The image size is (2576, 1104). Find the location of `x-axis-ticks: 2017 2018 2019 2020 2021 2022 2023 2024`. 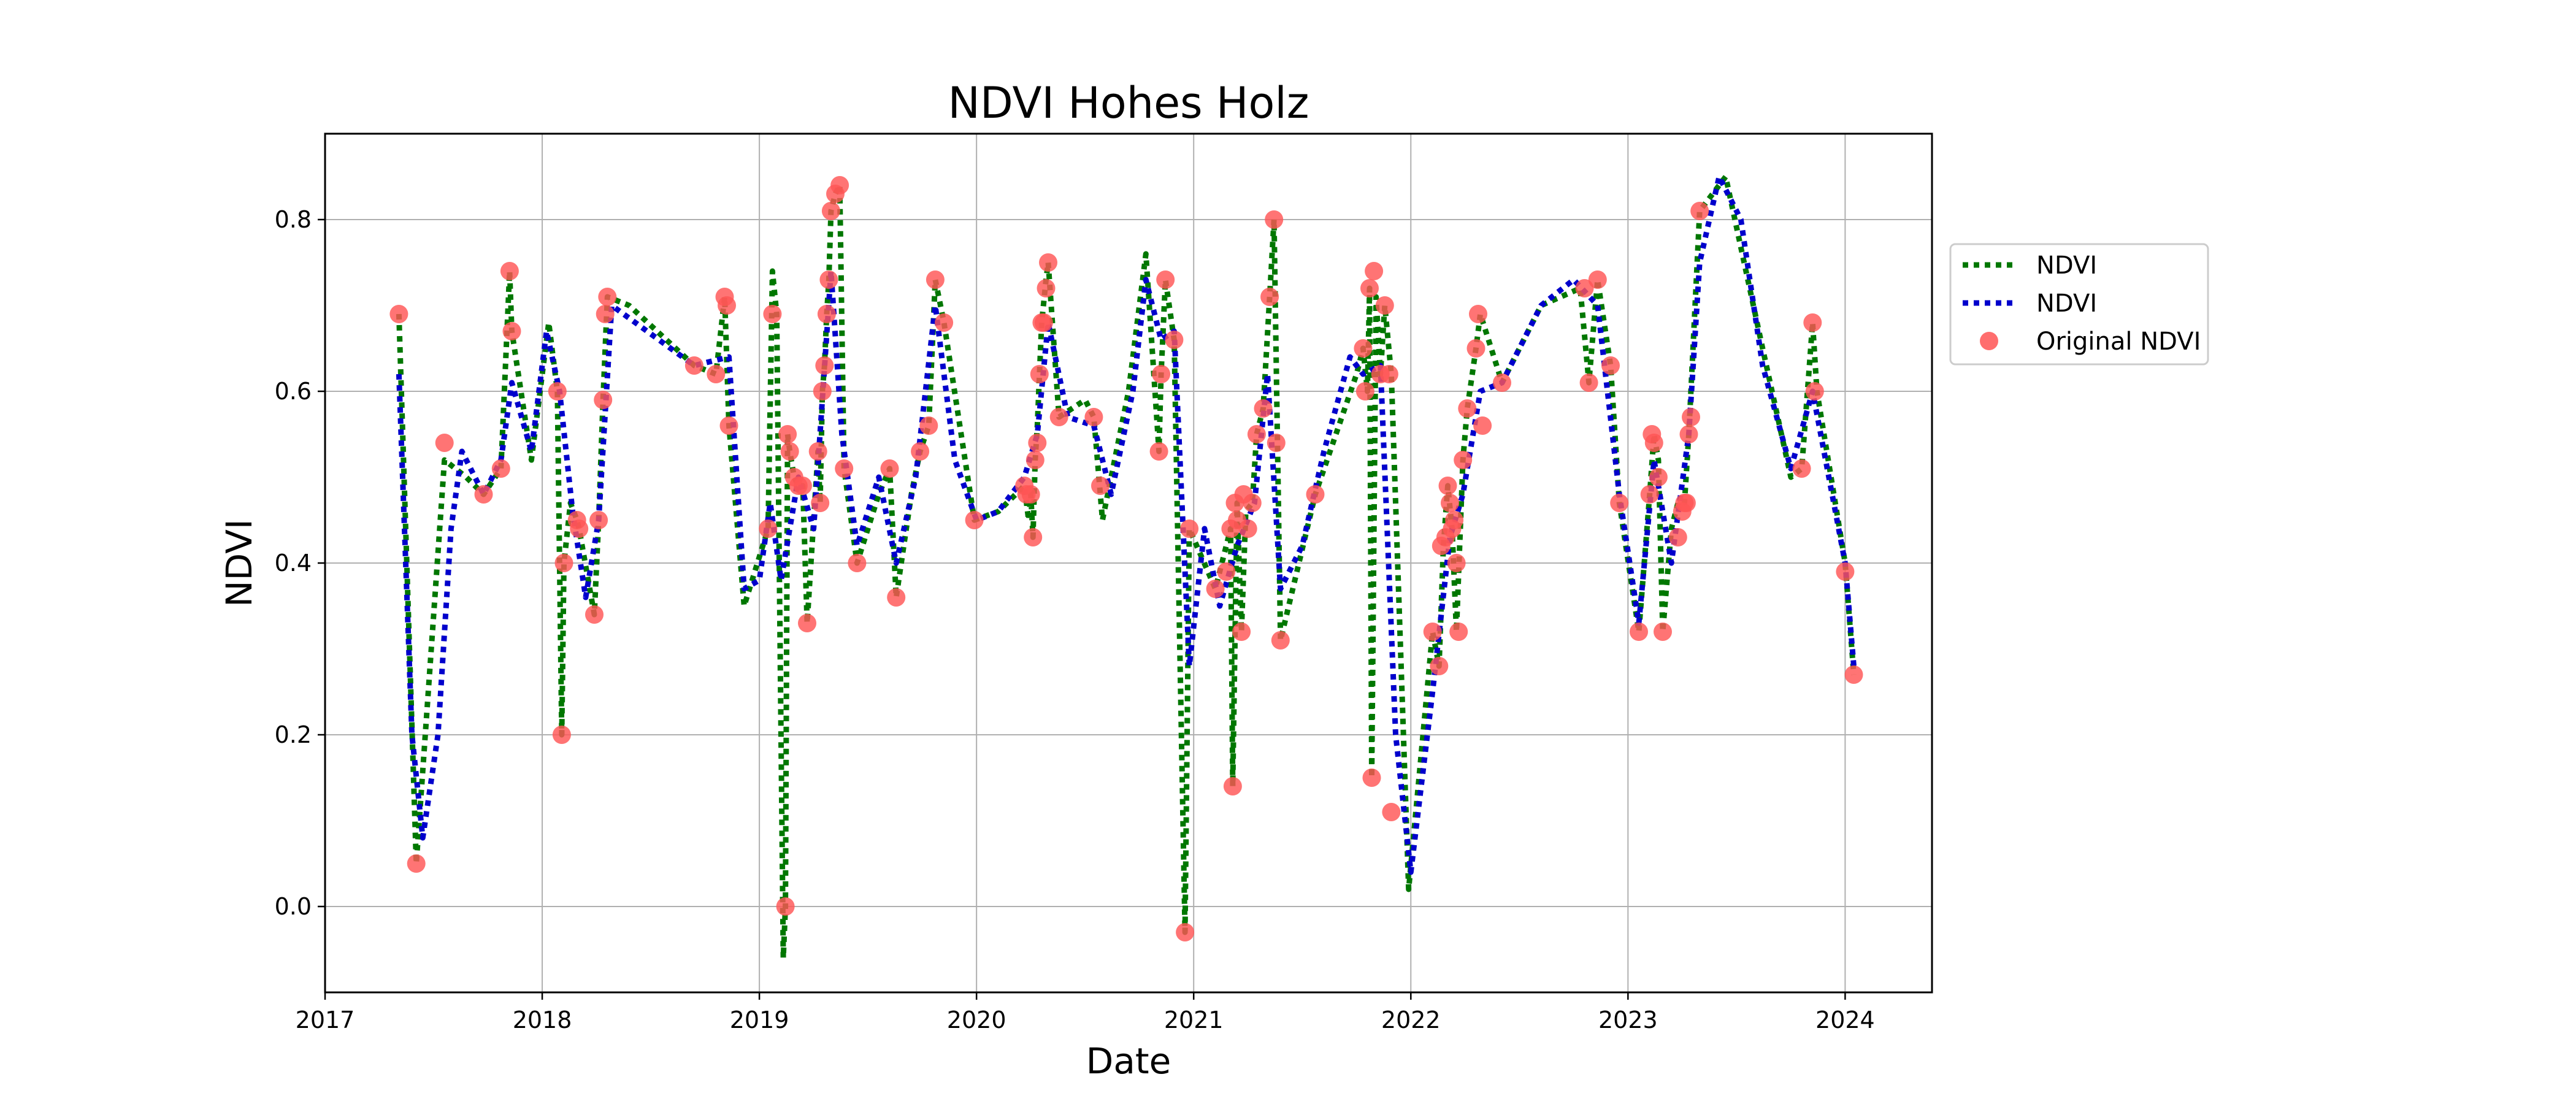

x-axis-ticks: 2017 2018 2019 2020 2021 2022 2023 2024 is located at coordinates (1085, 1012).